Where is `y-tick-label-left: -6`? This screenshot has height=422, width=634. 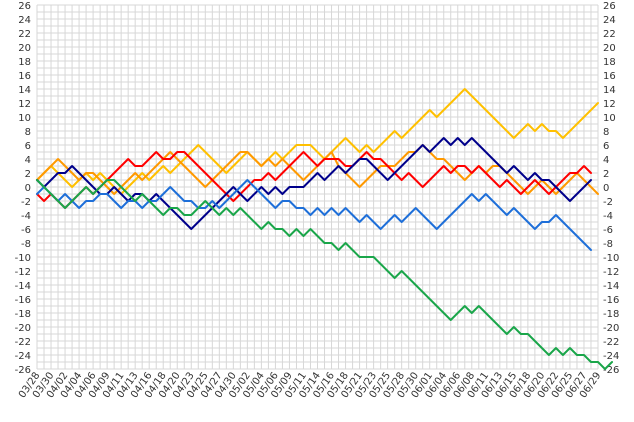
y-tick-label-left: -6 is located at coordinates (26, 230).